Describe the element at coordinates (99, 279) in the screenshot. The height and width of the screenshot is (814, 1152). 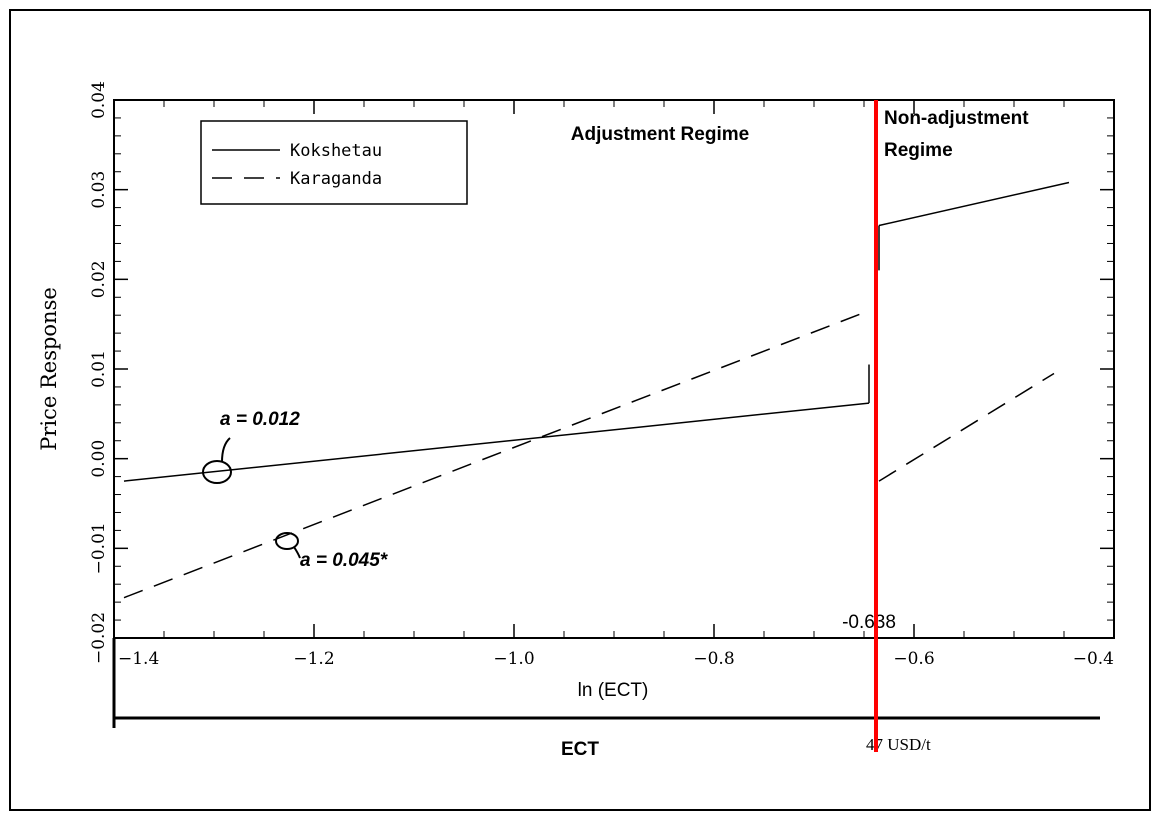
I see `y-tick-label: 0.02` at that location.